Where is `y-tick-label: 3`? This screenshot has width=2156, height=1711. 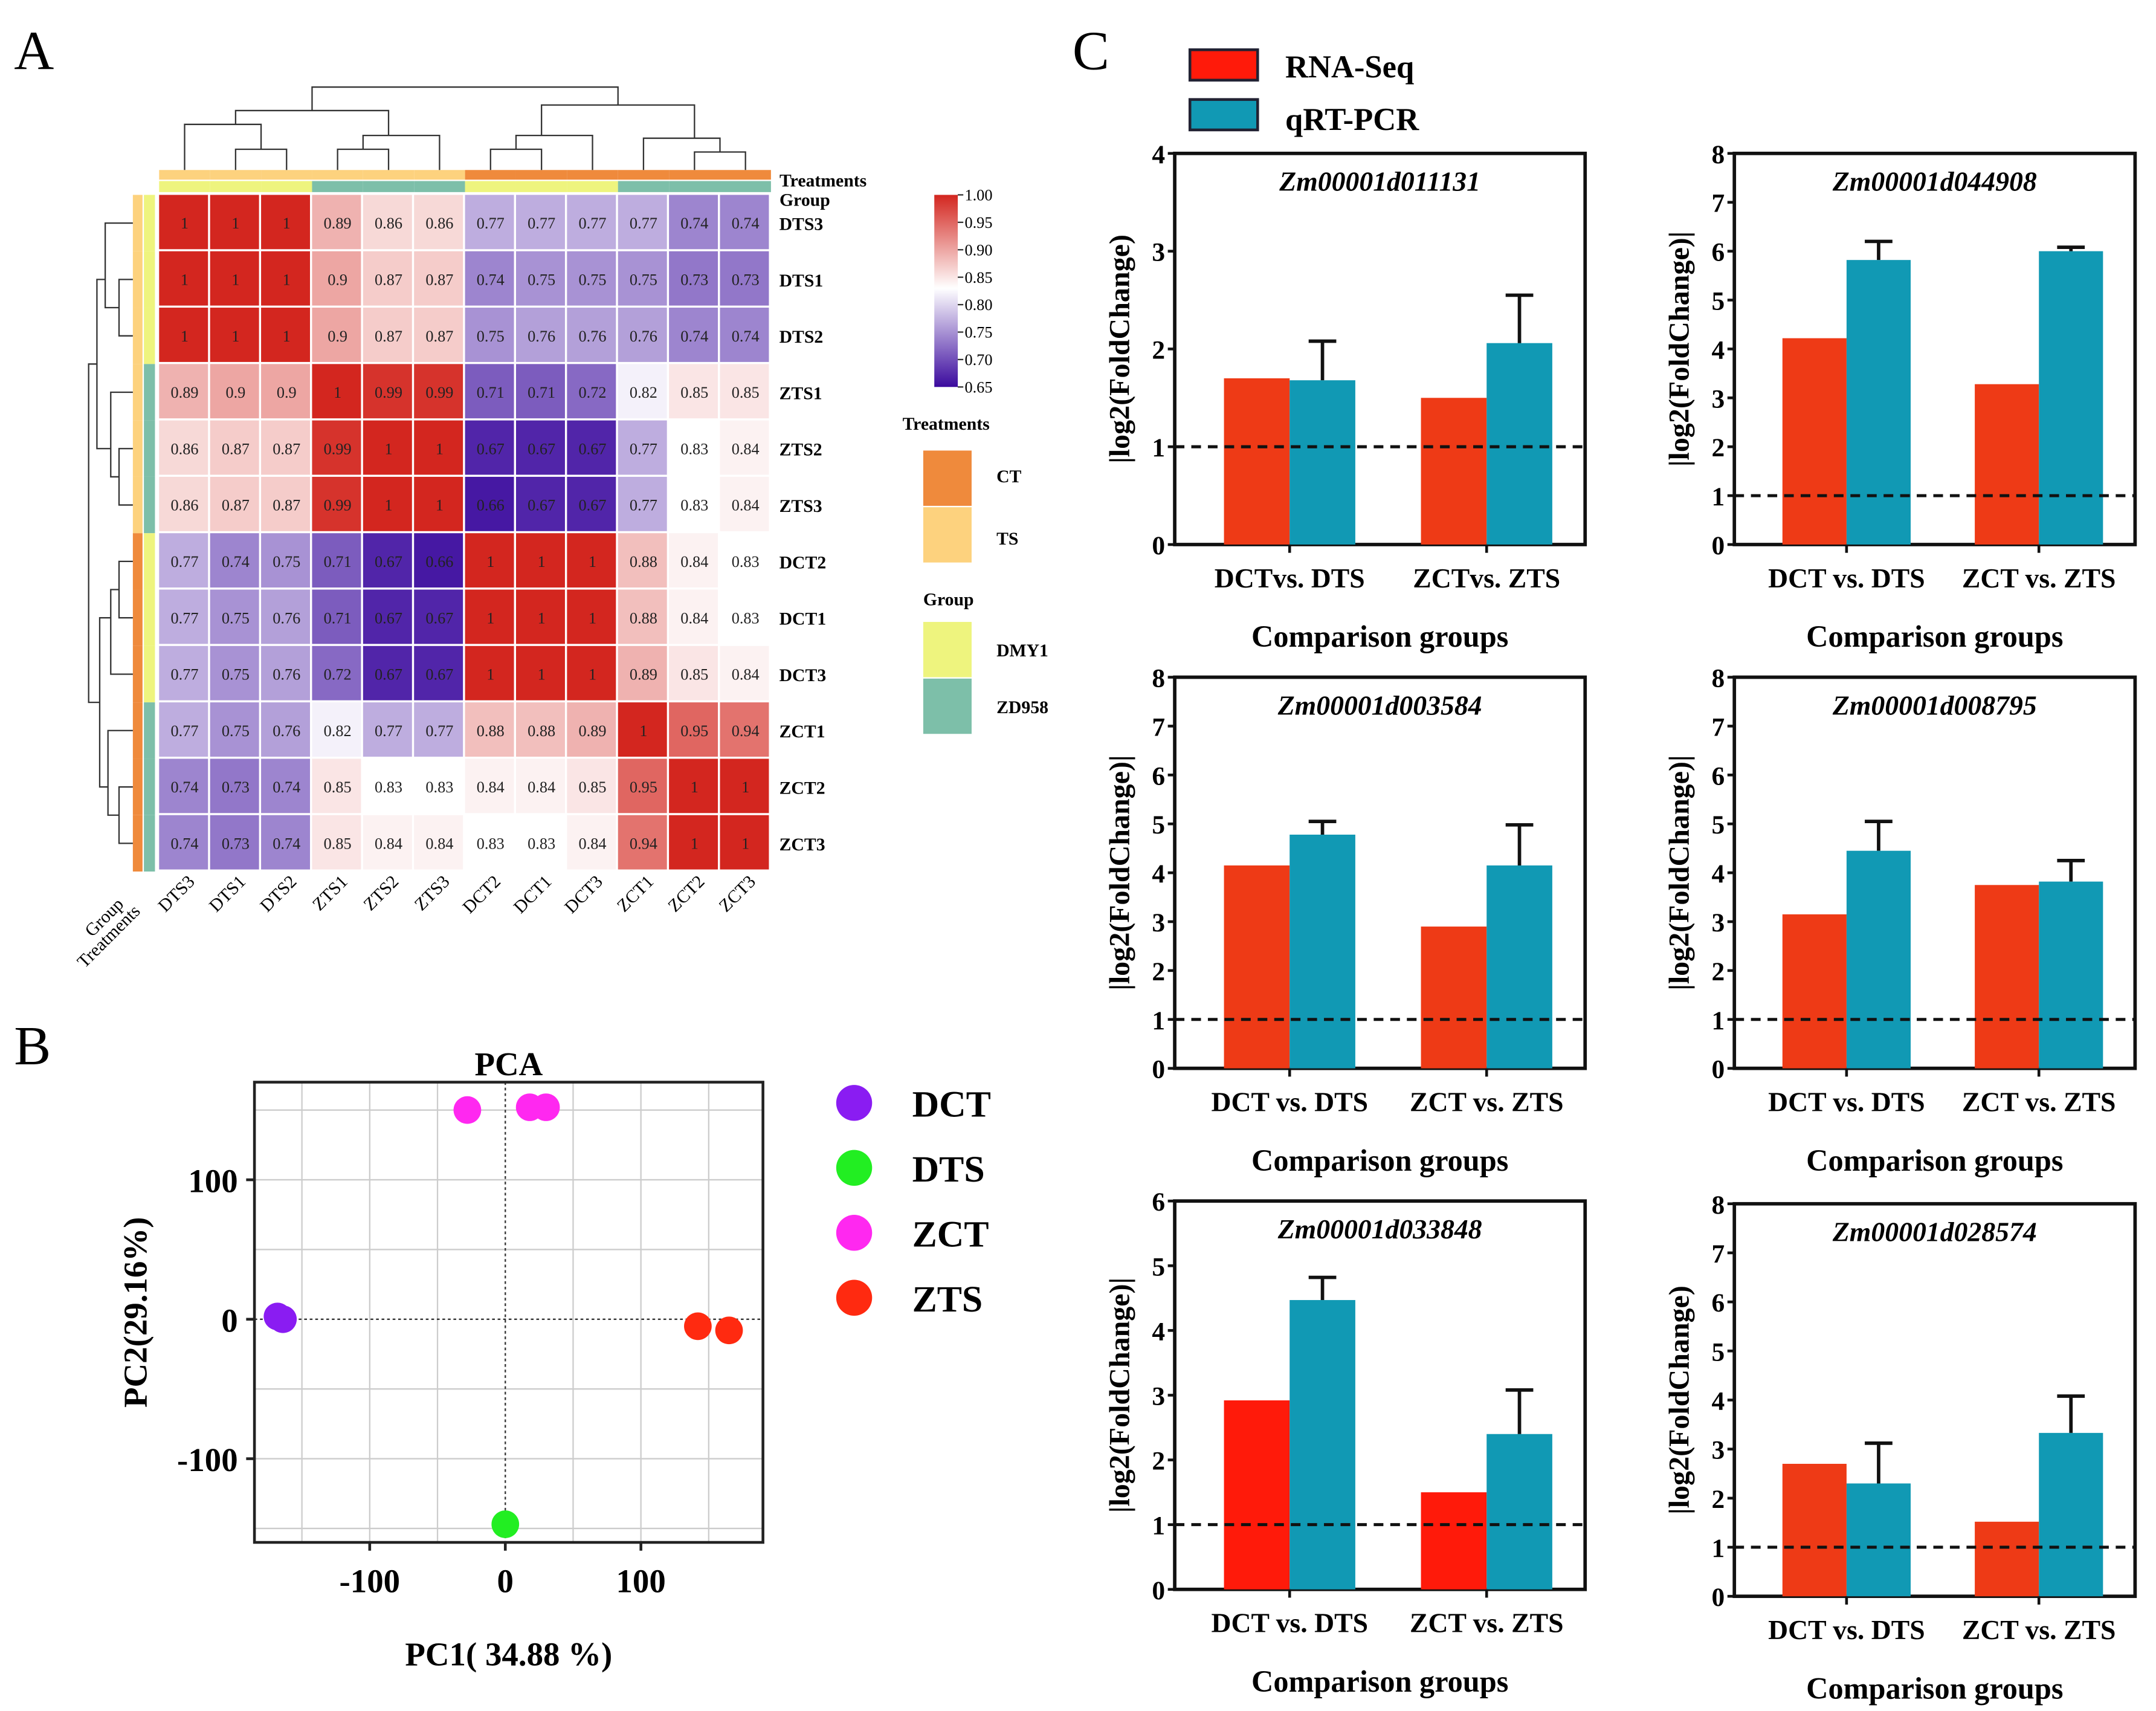
y-tick-label: 3 is located at coordinates (1718, 1450).